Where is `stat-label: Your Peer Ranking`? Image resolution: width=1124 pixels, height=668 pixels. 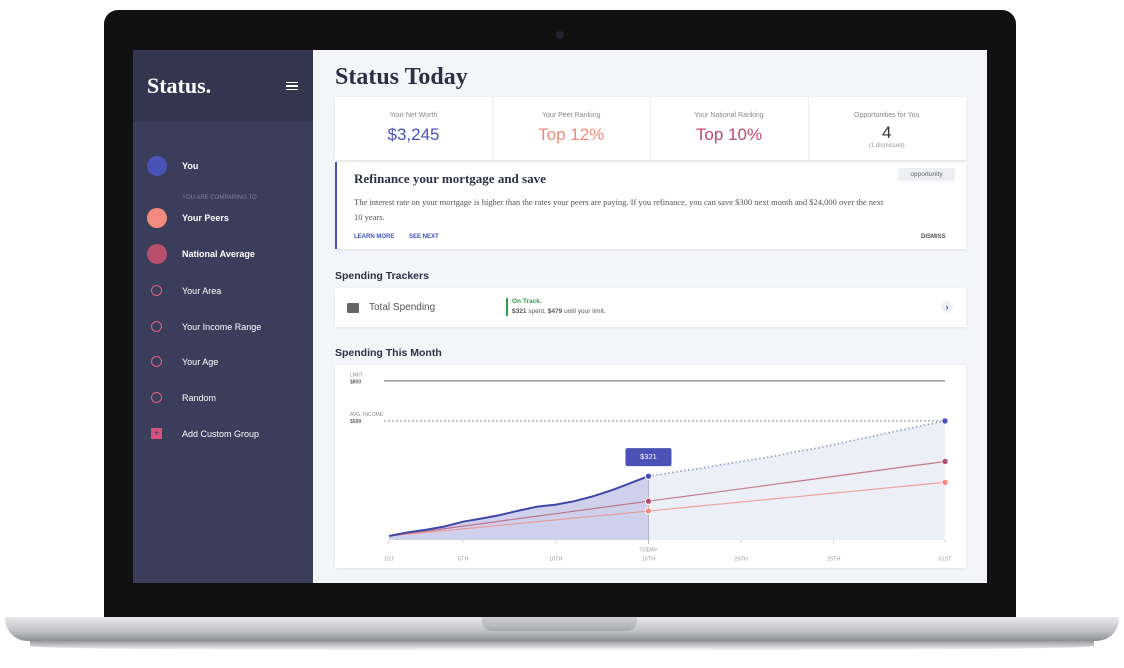
stat-label: Your Peer Ranking is located at coordinates (571, 115).